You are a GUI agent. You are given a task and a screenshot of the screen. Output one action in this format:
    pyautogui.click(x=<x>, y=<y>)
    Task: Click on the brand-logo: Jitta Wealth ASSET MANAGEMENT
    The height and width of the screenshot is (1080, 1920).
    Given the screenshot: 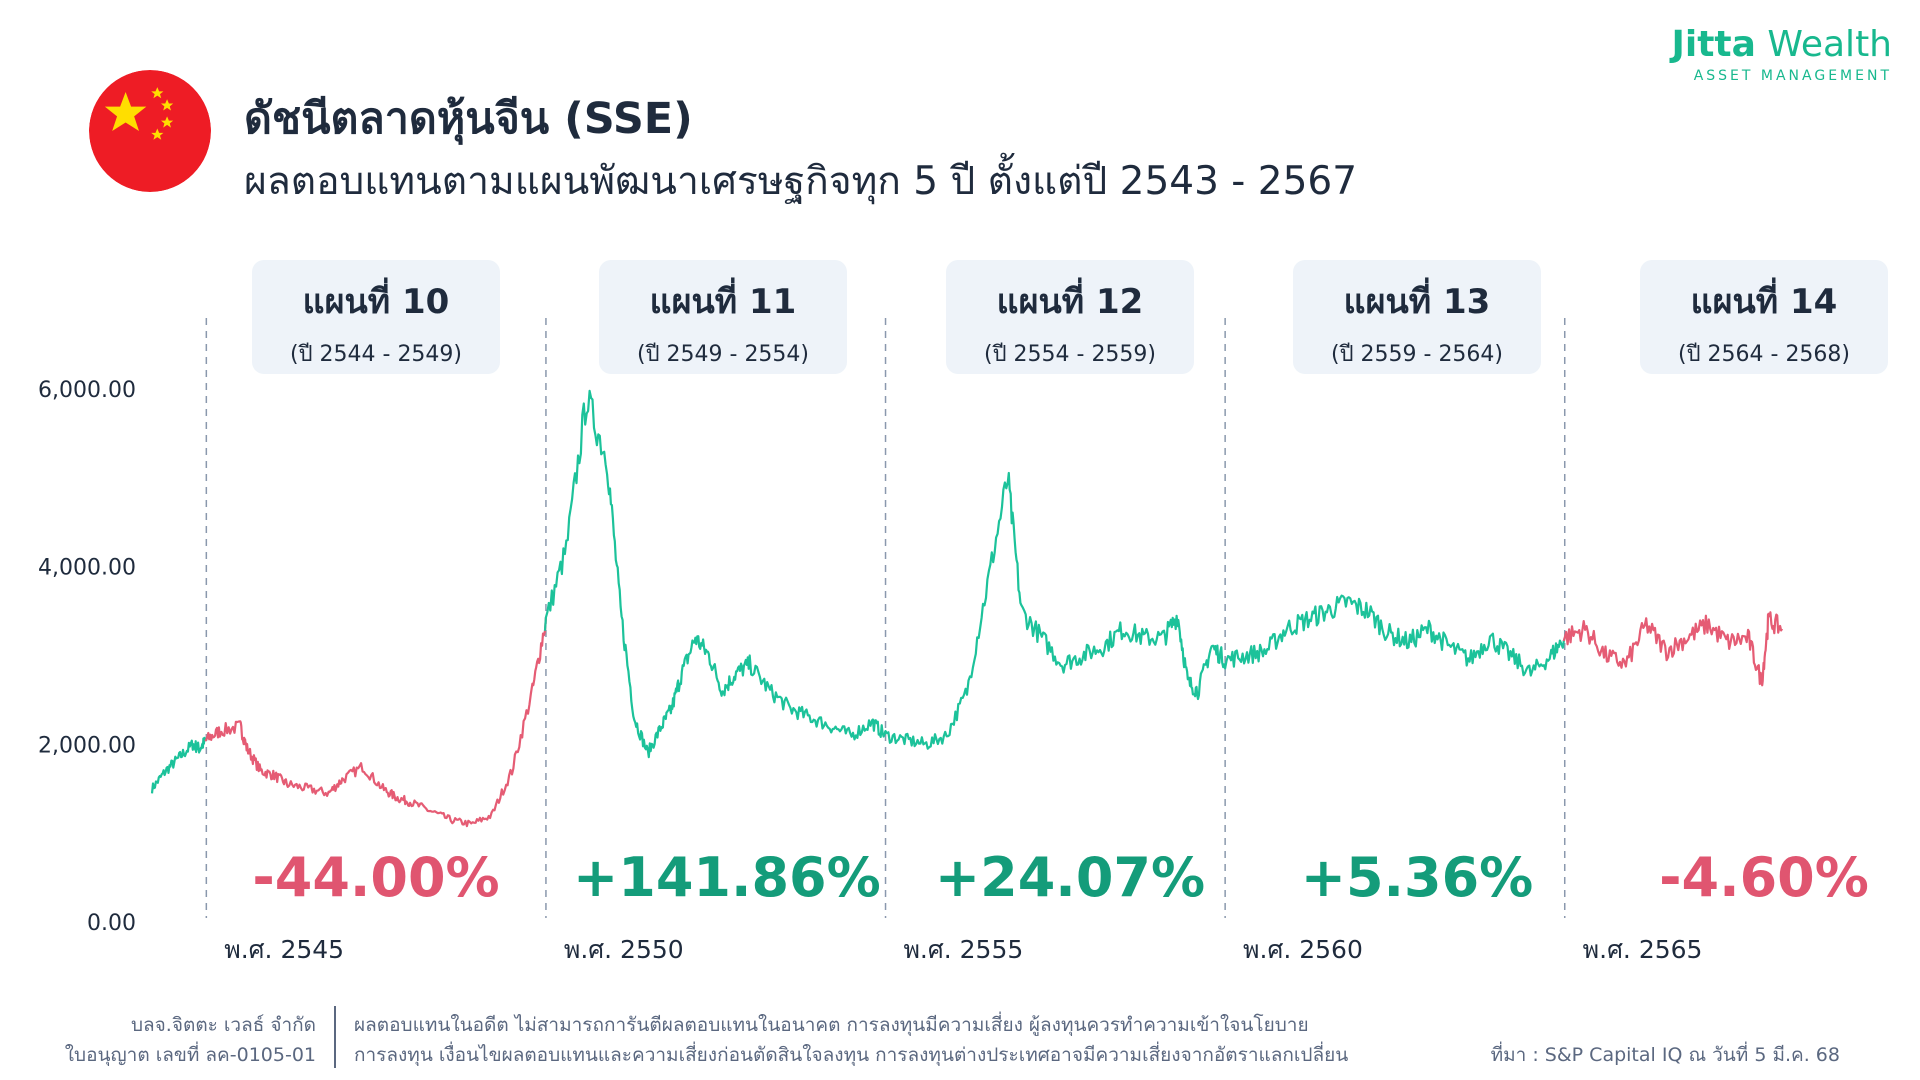 What is the action you would take?
    pyautogui.click(x=1781, y=54)
    